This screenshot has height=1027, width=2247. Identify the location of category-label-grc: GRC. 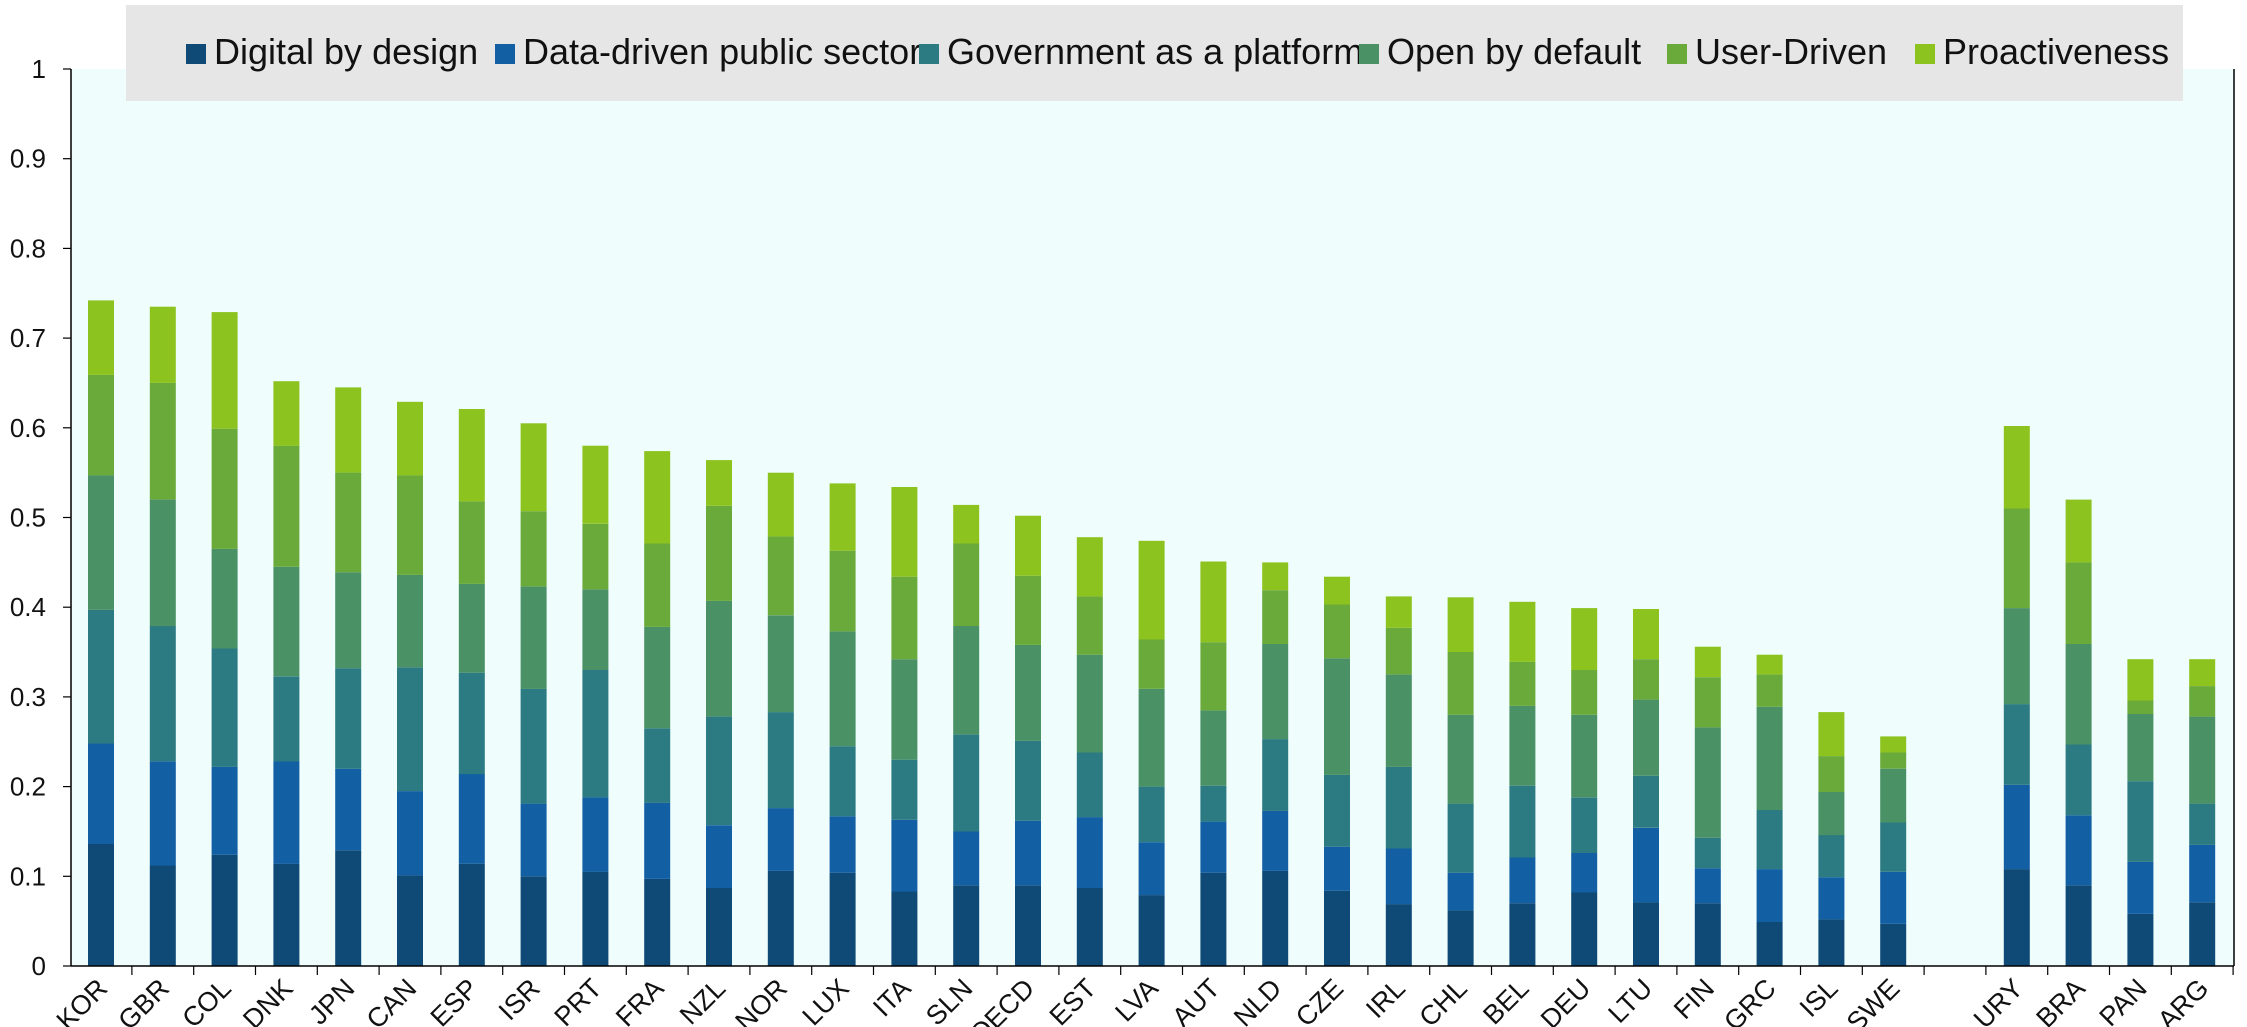
(1750, 1000).